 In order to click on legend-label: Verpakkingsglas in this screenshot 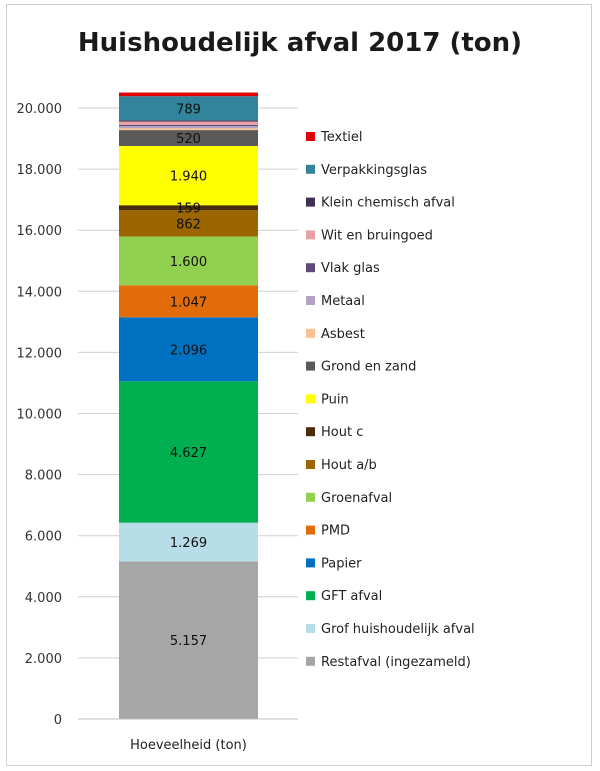, I will do `click(374, 170)`.